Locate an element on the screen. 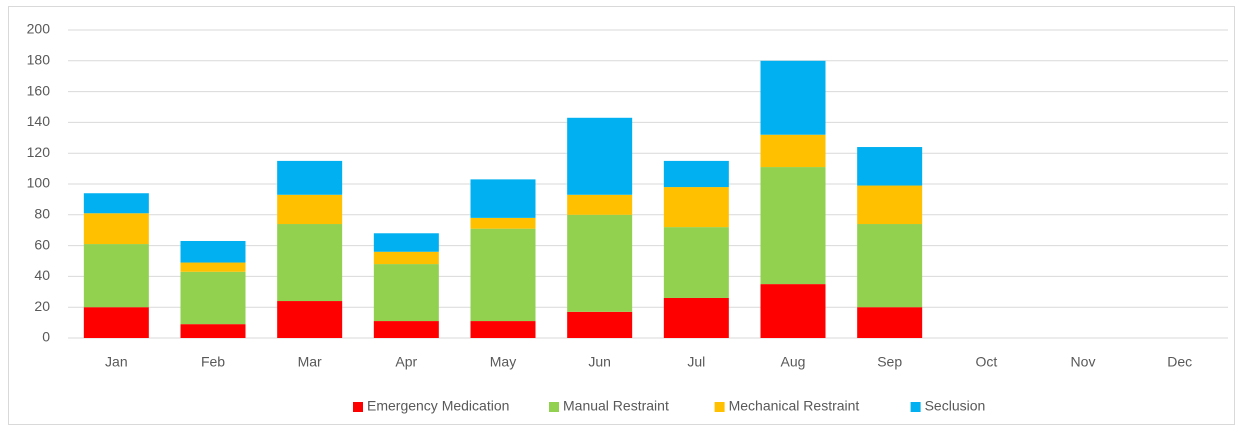 The height and width of the screenshot is (432, 1244). y-tick-label: 160 is located at coordinates (39, 90).